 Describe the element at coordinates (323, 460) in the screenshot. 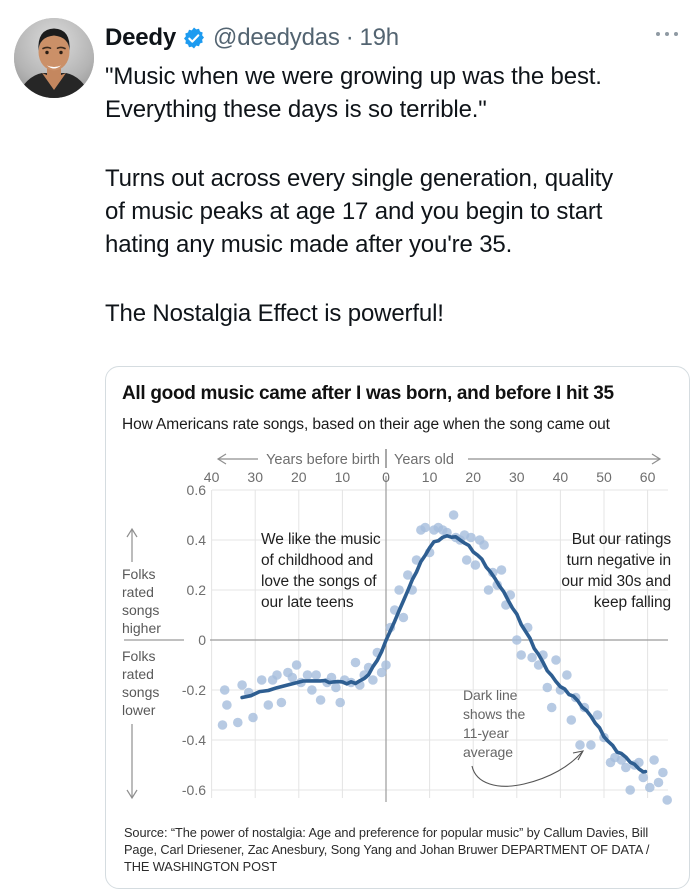

I see `axis-label-years-before-birth: Years before birth` at that location.